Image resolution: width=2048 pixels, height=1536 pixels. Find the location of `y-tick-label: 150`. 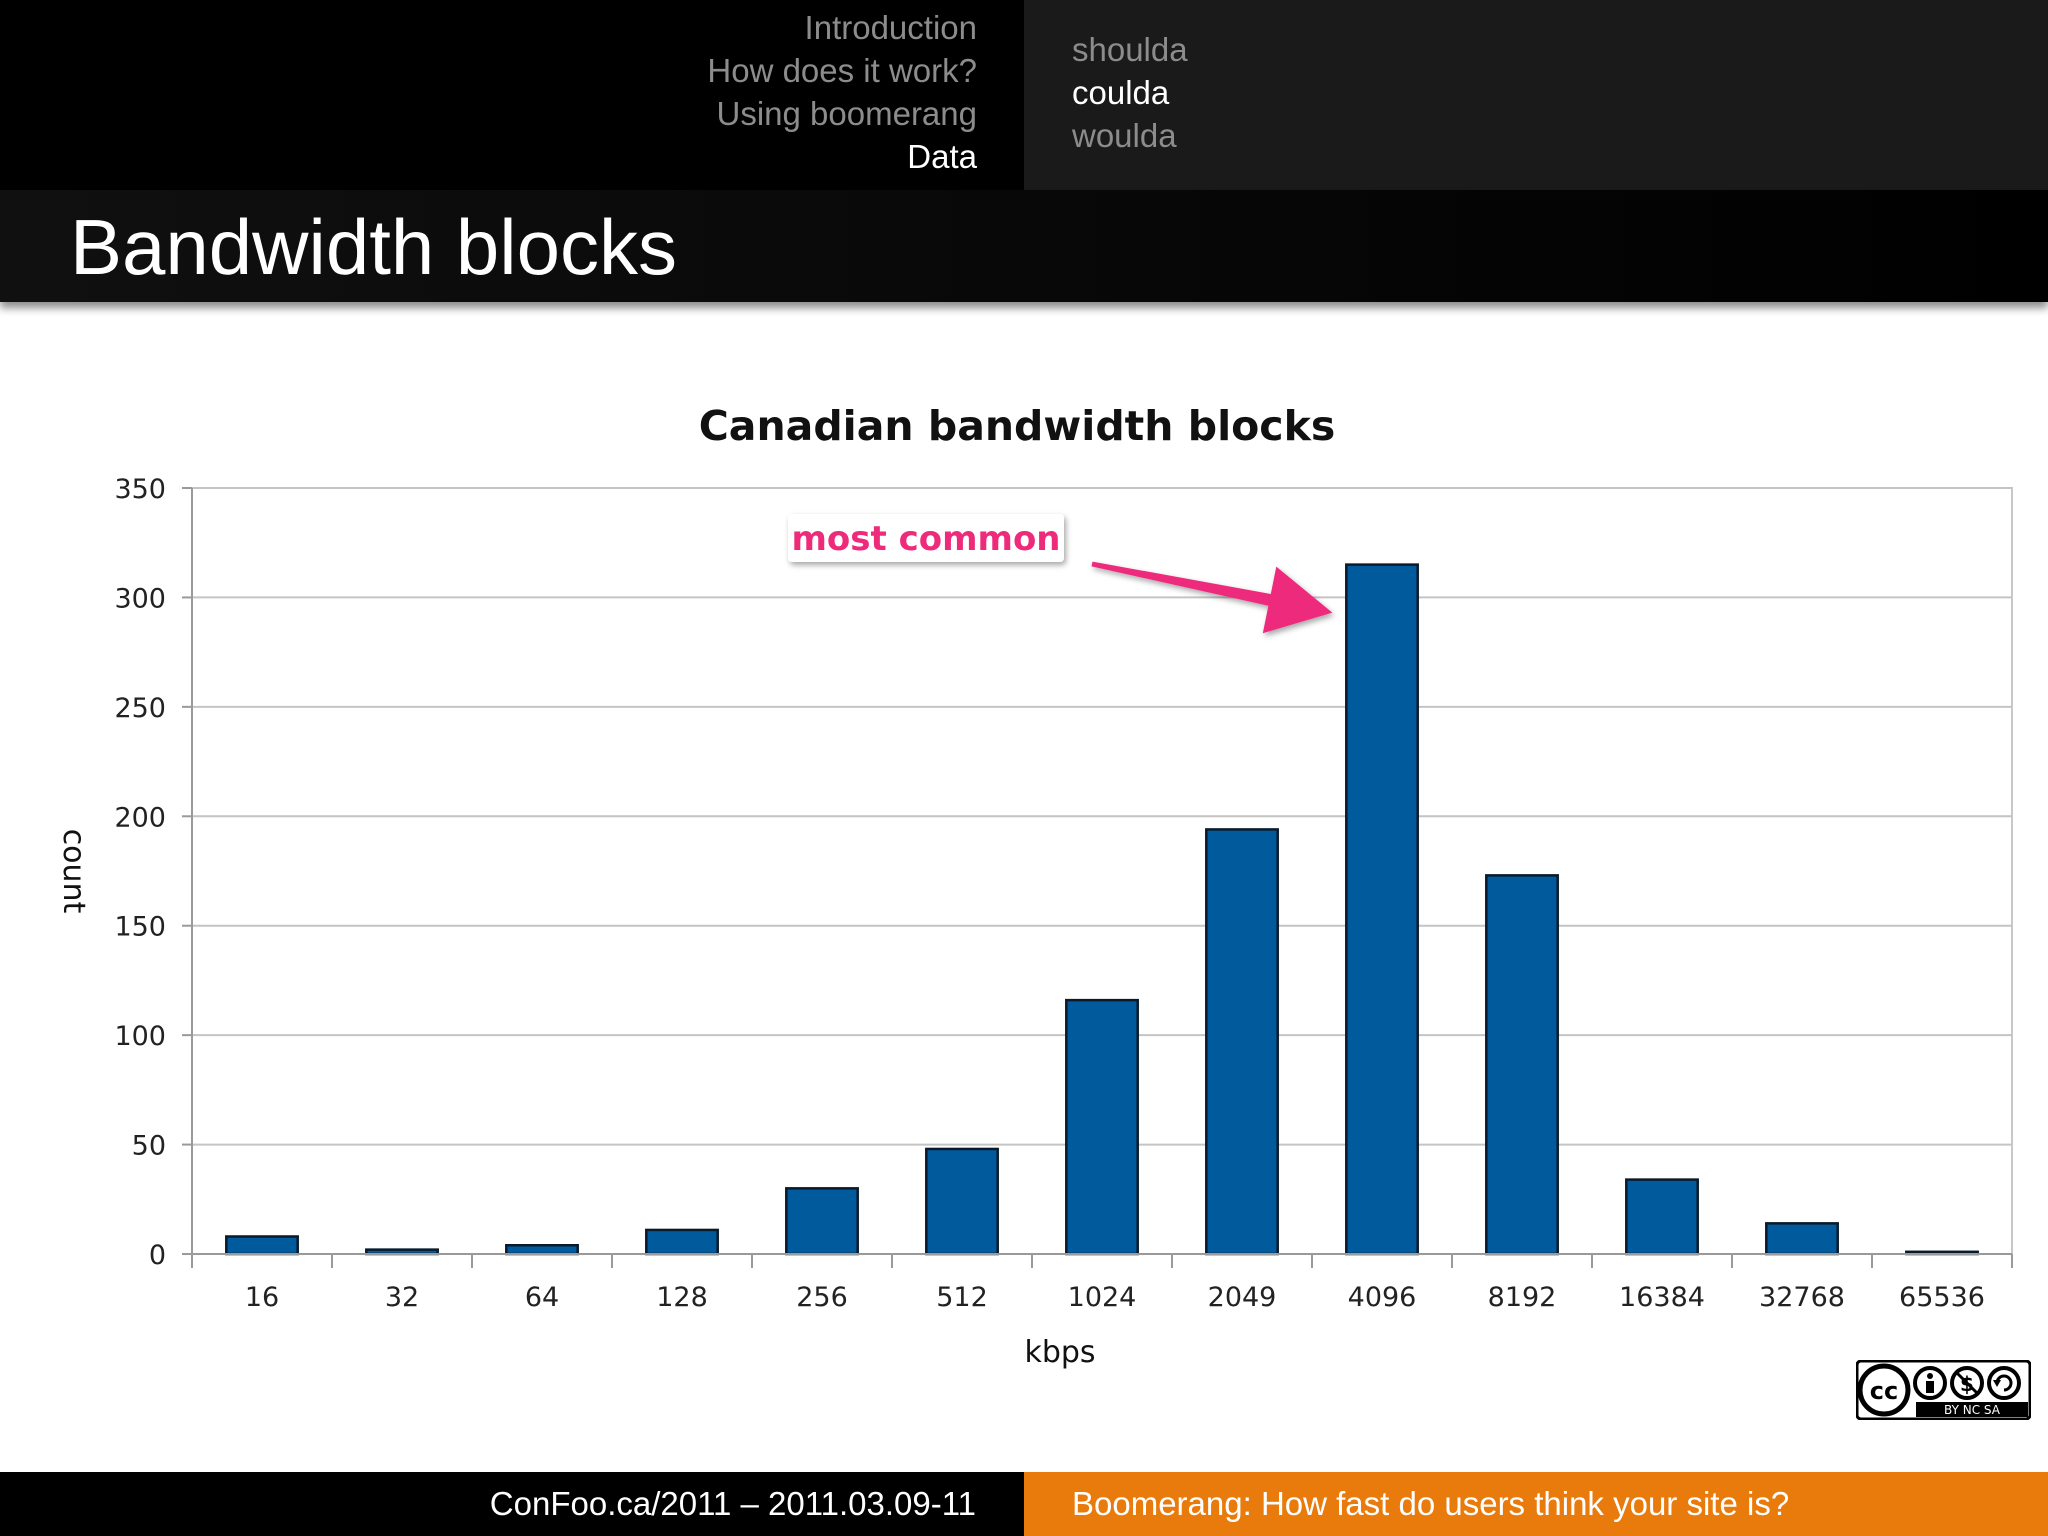

y-tick-label: 150 is located at coordinates (140, 927).